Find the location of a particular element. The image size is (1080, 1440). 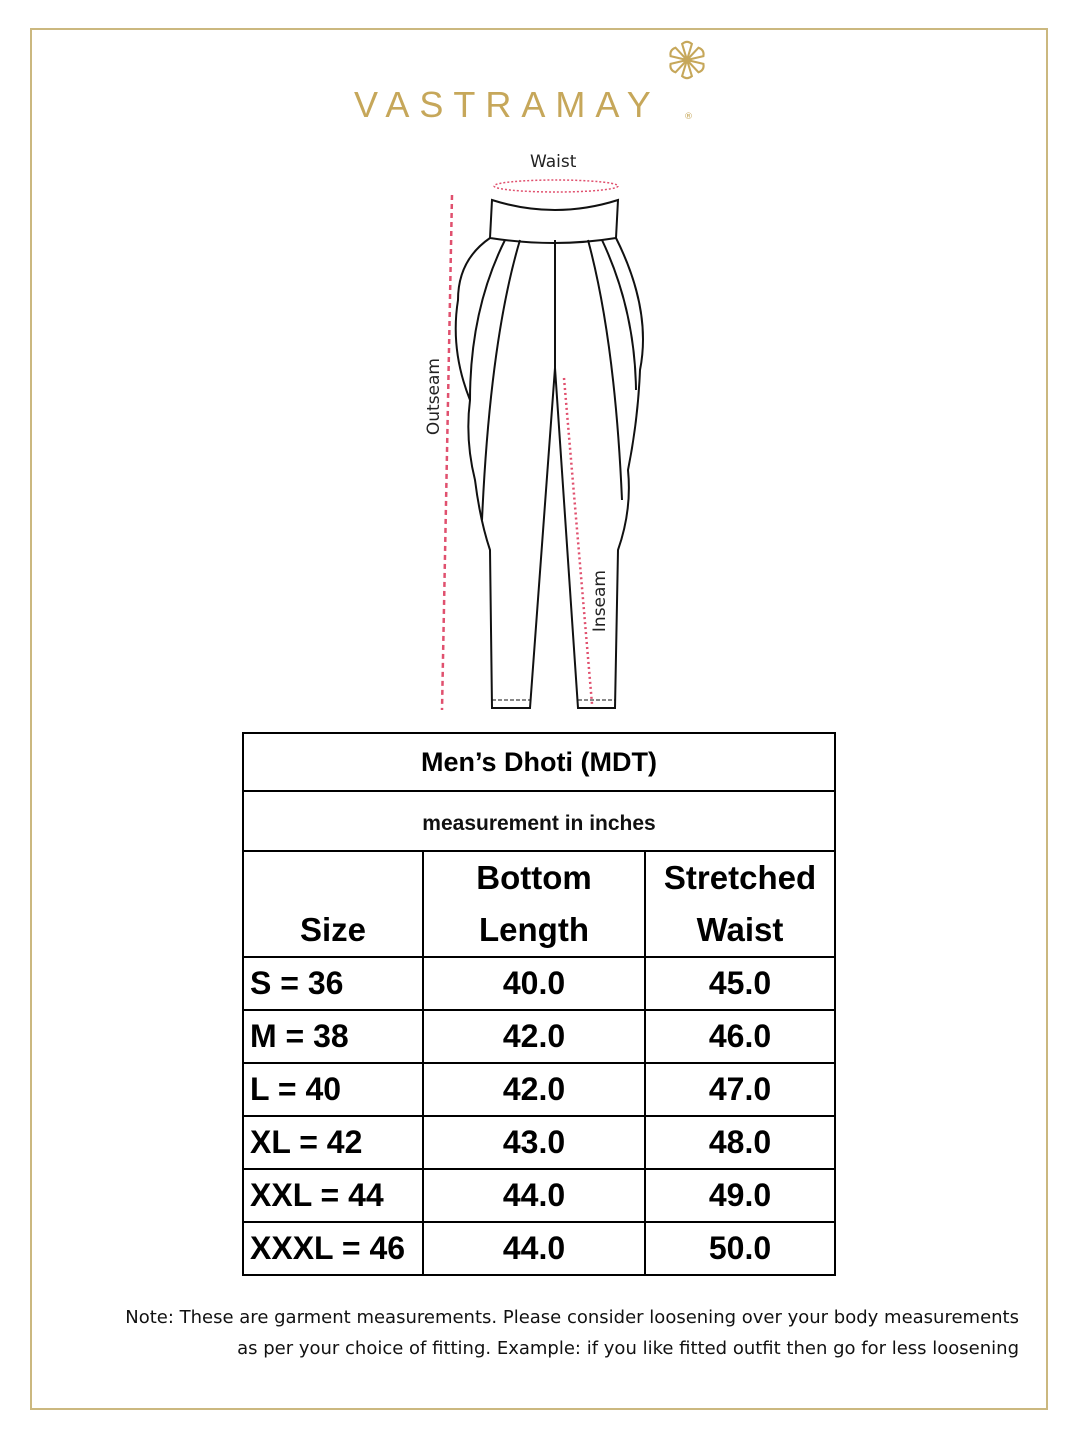

table-row: M = 38 42.0 46.0 is located at coordinates (539, 1036).